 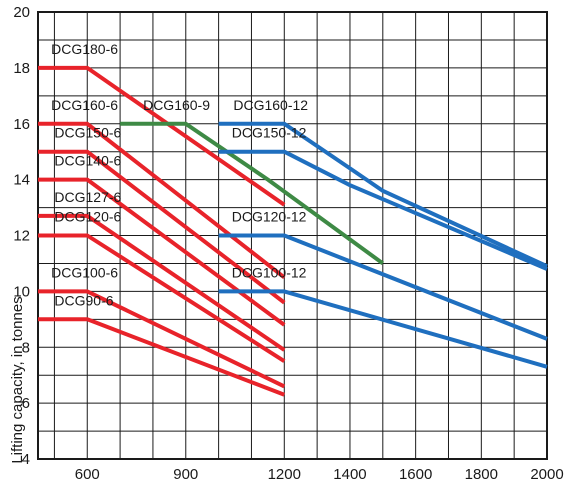 I want to click on series-label-dcg150-12: DCG150-12, so click(x=269, y=133).